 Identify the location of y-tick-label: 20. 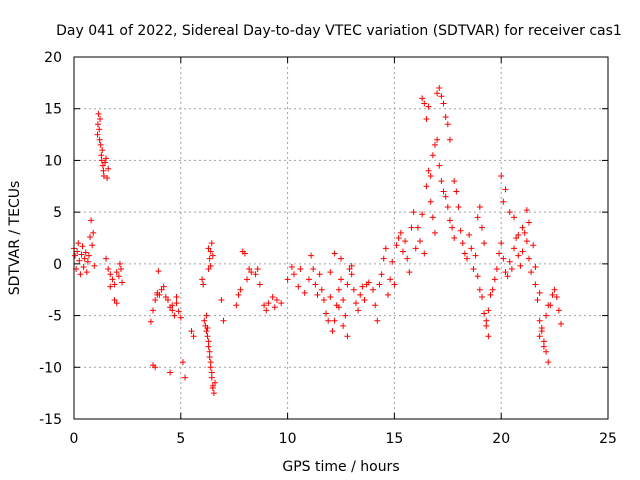
(53, 58).